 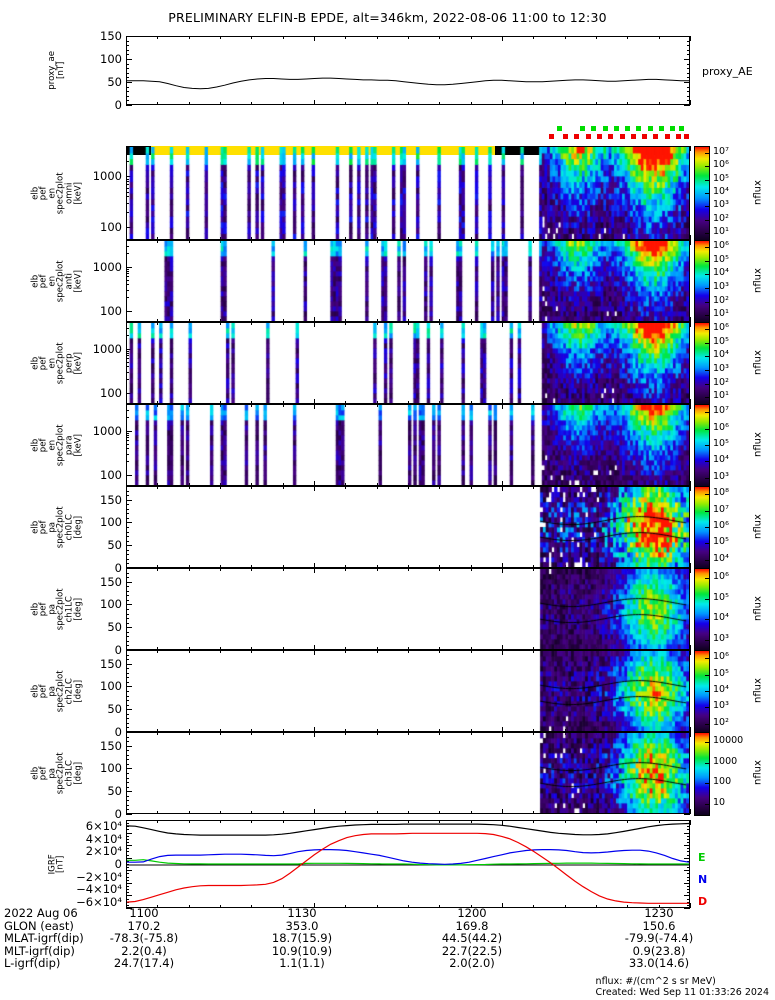 What do you see at coordinates (702, 282) in the screenshot?
I see `colorbar-elb_pef_en_spec2plot_anti` at bounding box center [702, 282].